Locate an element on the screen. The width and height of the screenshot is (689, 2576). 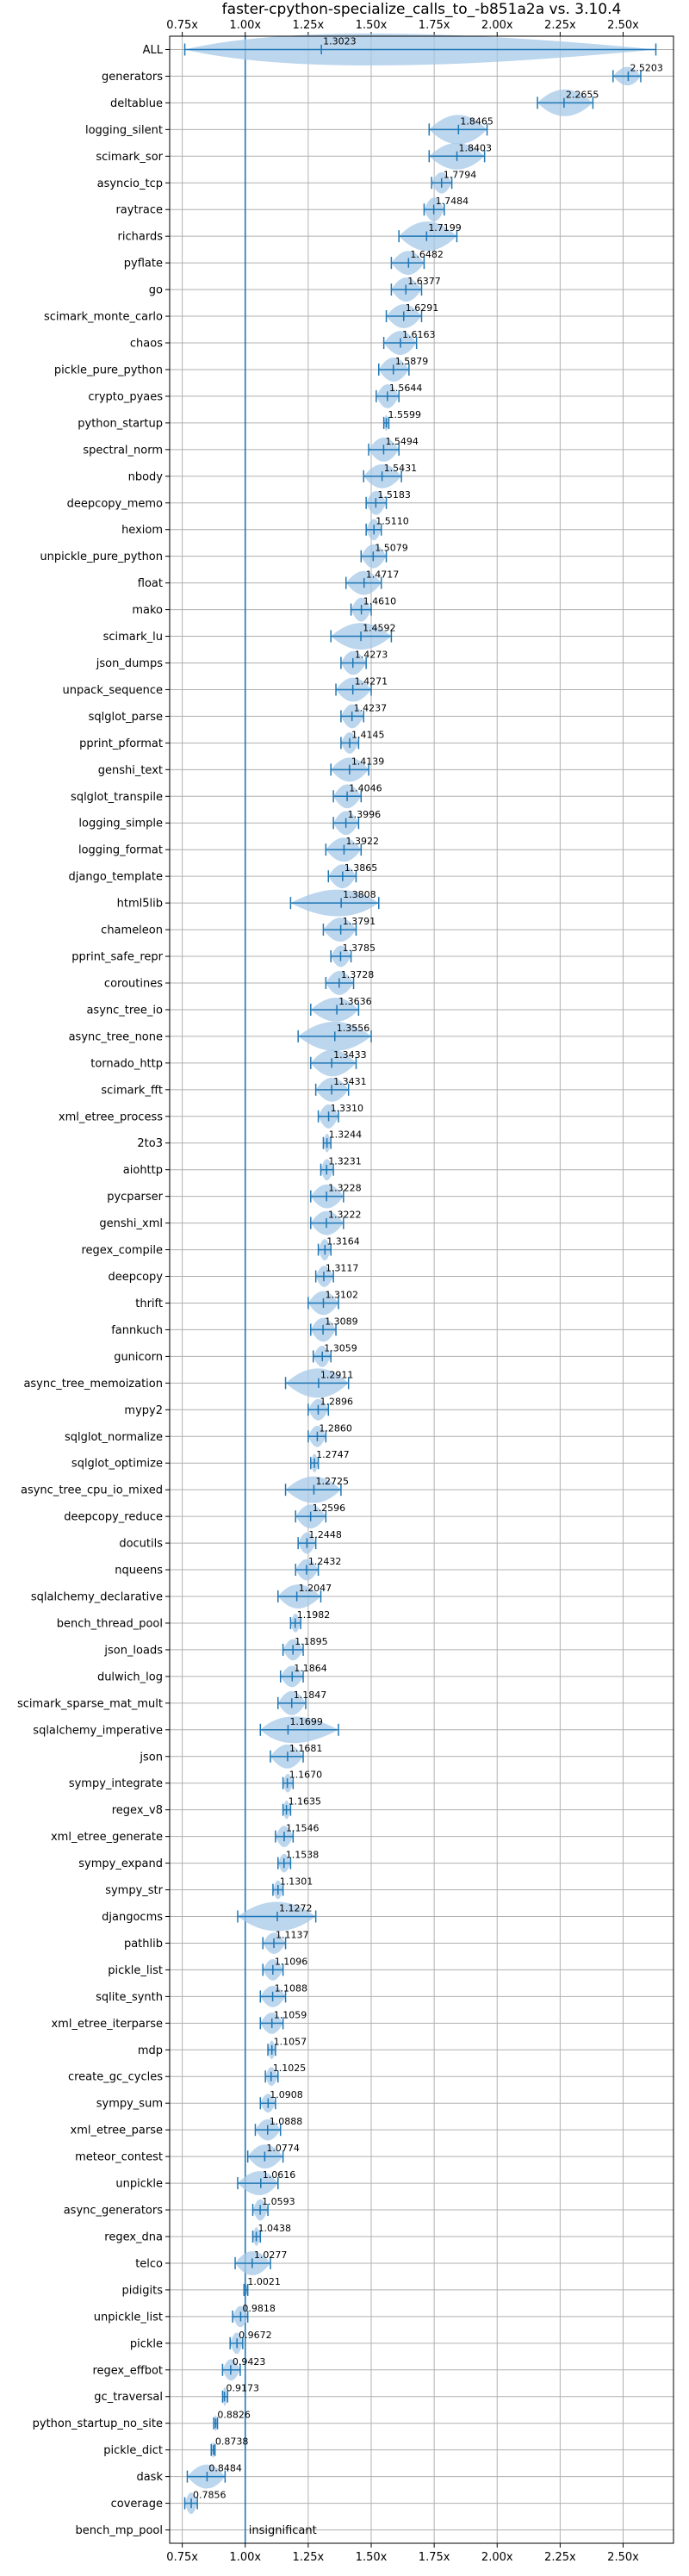
category-label: djangocms is located at coordinates (132, 1918).